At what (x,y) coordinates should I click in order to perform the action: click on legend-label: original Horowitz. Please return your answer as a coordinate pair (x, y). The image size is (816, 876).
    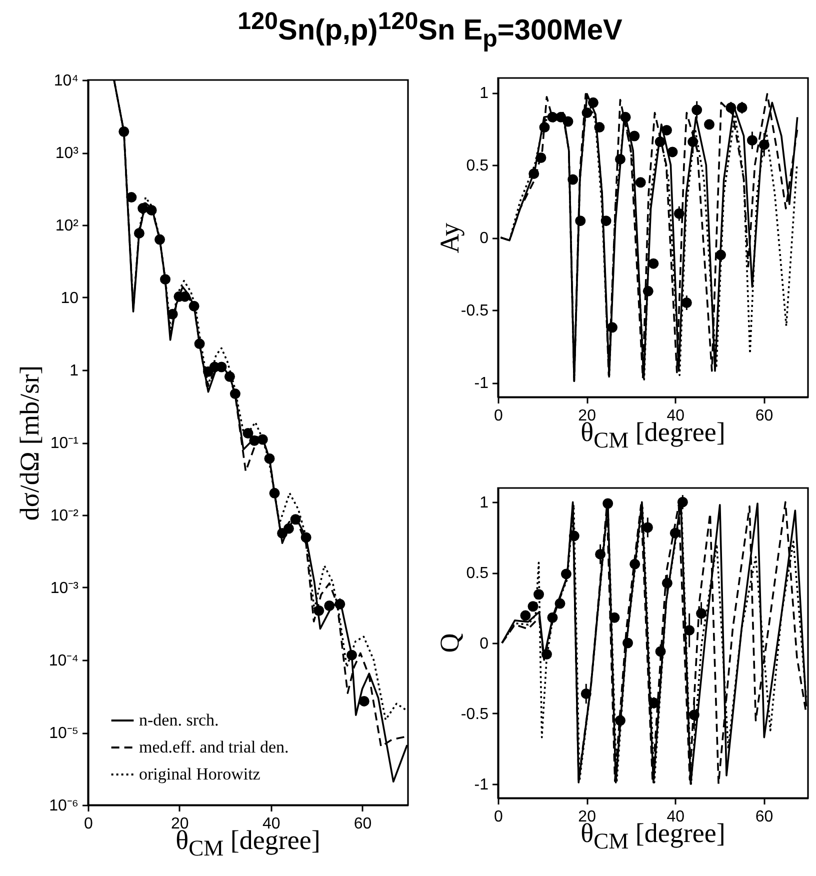
    Looking at the image, I should click on (200, 774).